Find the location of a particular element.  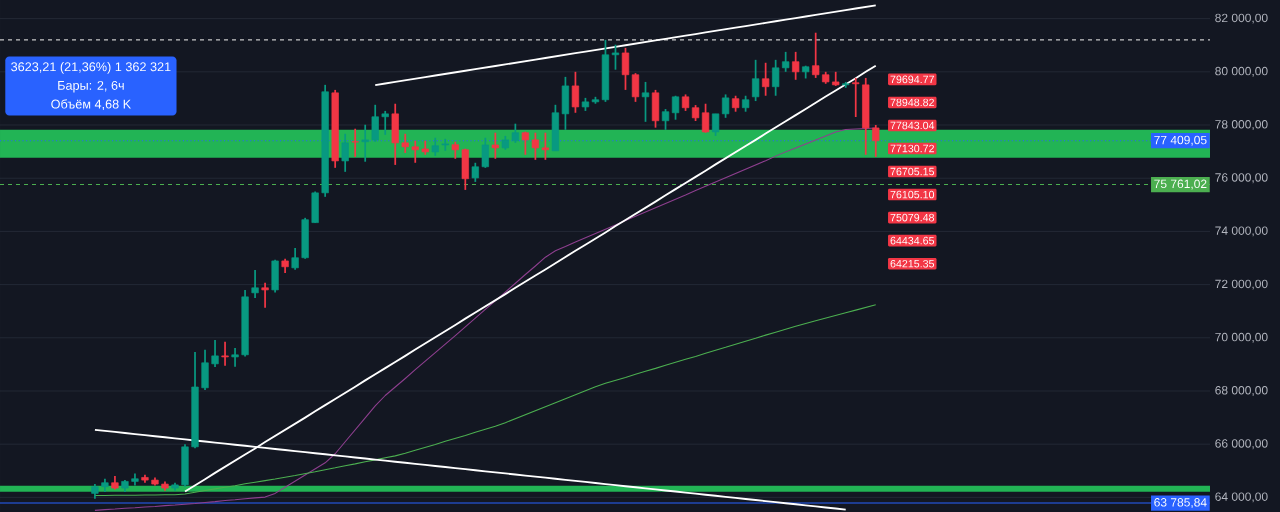

text: 76105.10 is located at coordinates (912, 194).